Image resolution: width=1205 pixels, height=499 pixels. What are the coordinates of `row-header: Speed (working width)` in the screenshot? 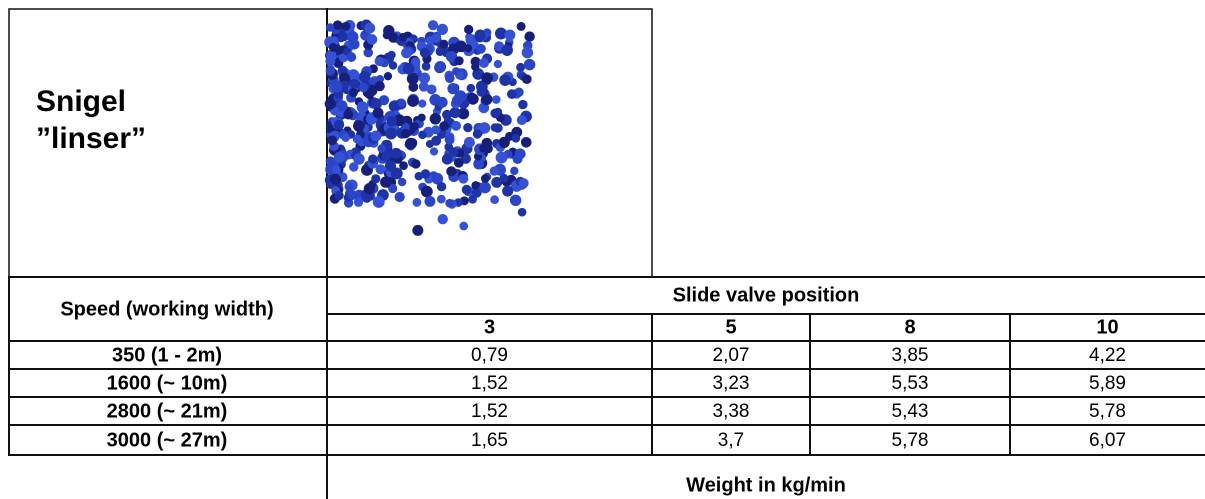 It's located at (166, 309).